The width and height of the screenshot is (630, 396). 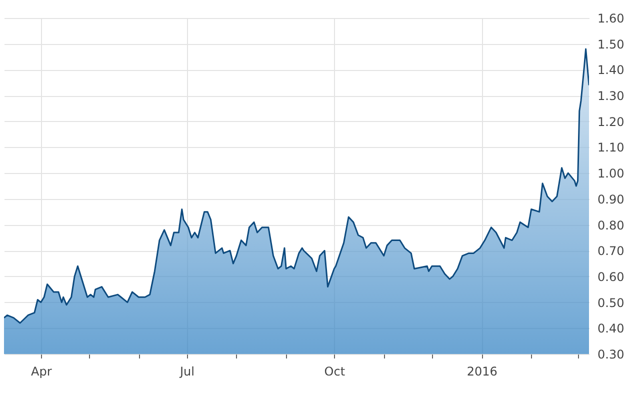 I want to click on y-tick-label: 1.60, so click(x=611, y=19).